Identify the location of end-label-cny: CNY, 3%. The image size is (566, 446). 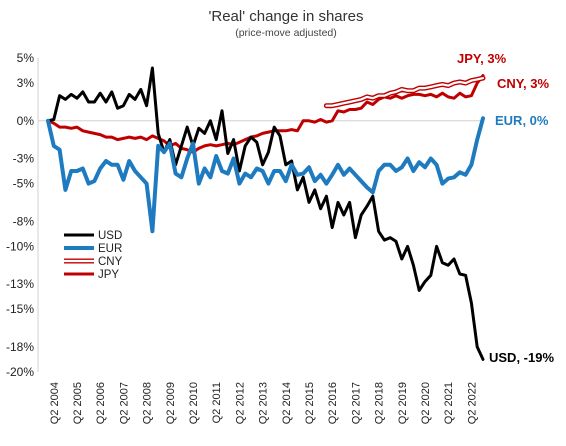
(523, 83).